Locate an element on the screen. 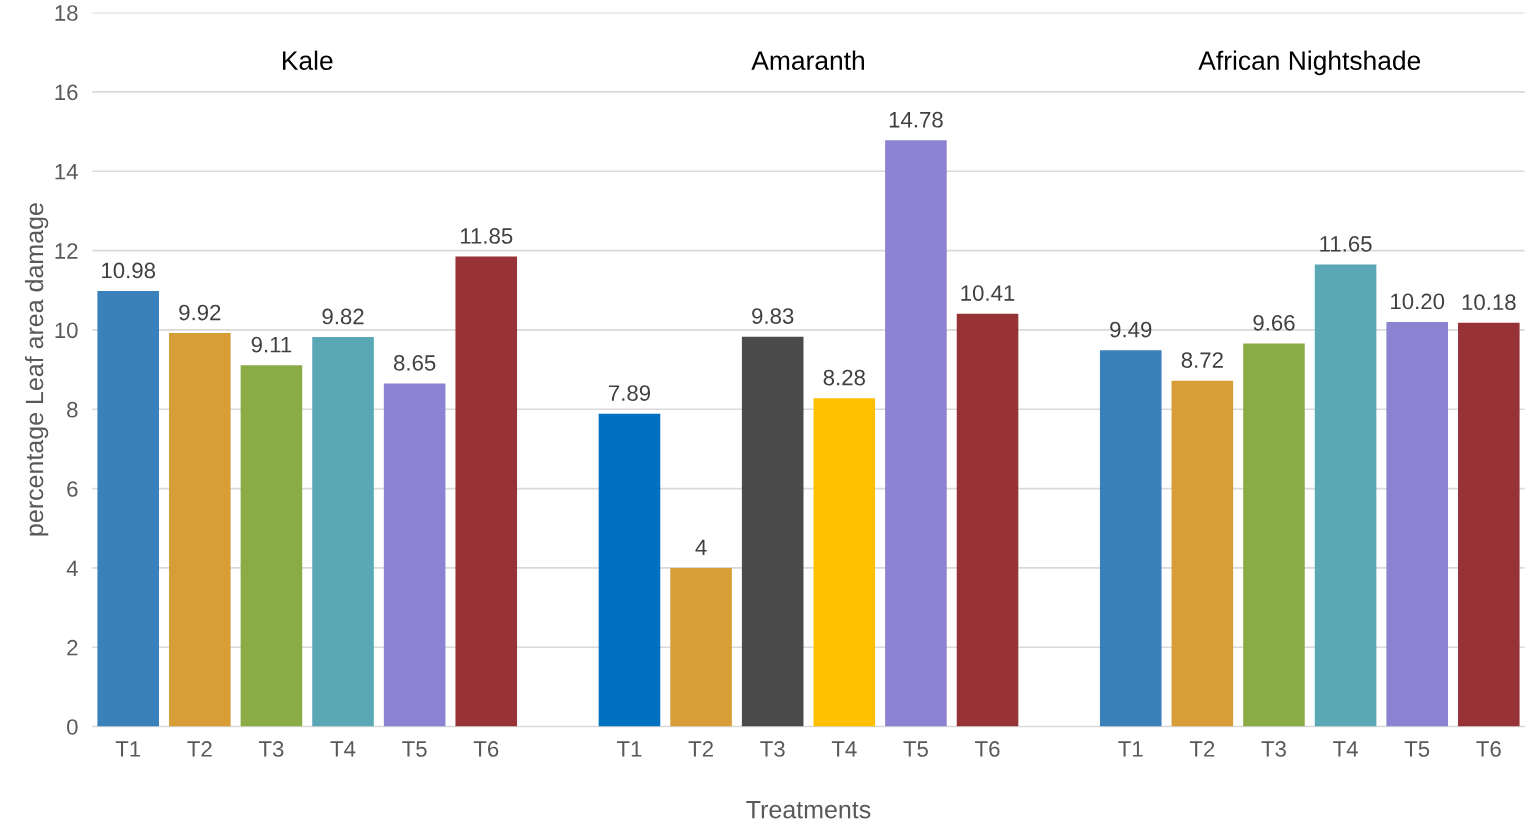  data-label: 11.85 is located at coordinates (486, 236).